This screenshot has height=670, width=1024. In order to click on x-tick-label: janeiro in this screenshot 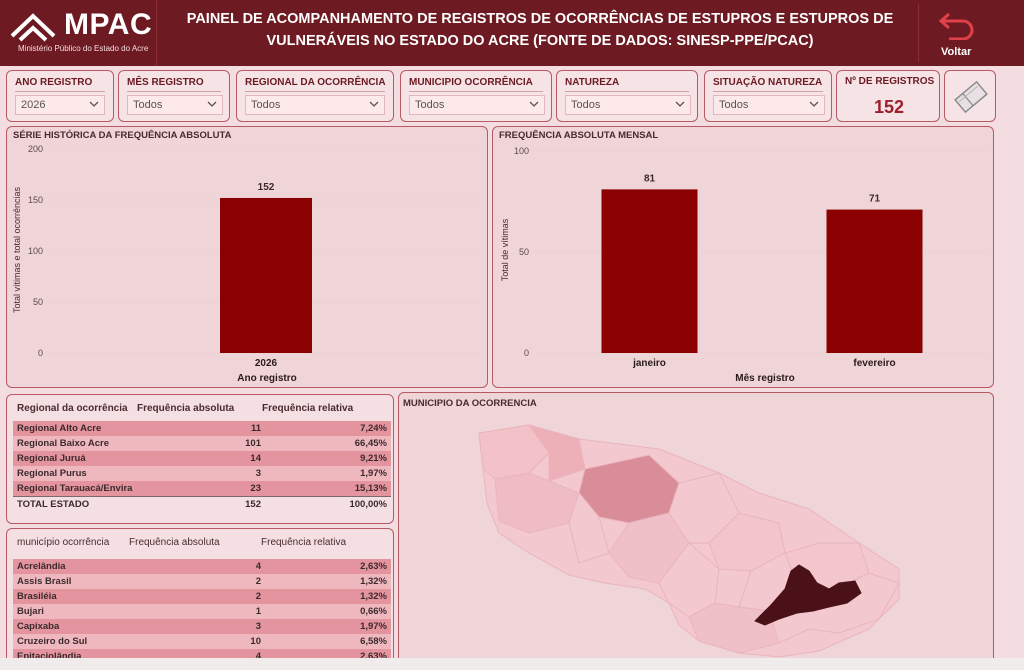, I will do `click(649, 363)`.